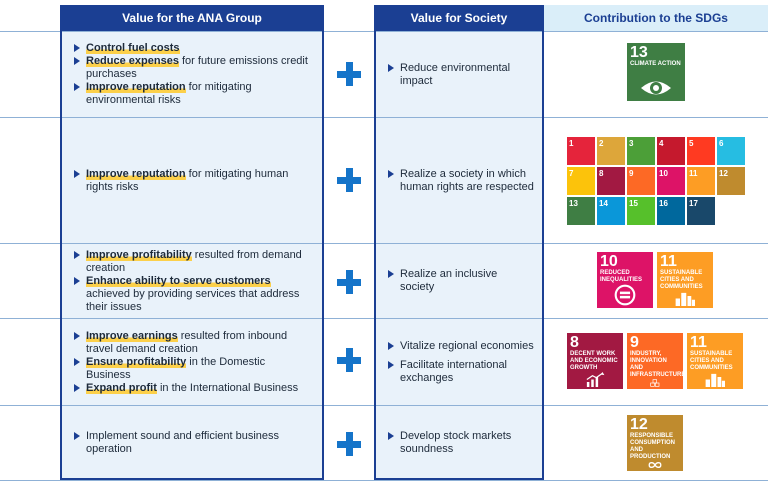 The height and width of the screenshot is (484, 768). I want to click on highlight-text: Improve profitability, so click(139, 254).